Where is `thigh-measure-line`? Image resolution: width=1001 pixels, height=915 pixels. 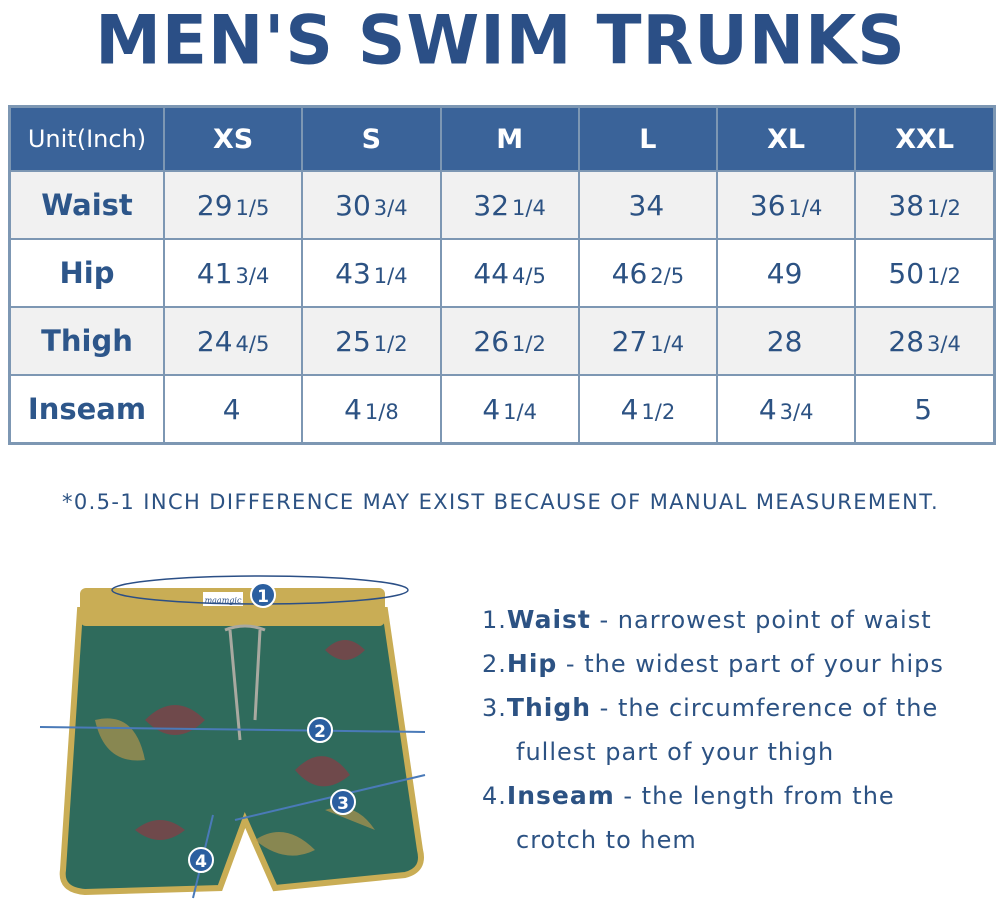 thigh-measure-line is located at coordinates (330, 797).